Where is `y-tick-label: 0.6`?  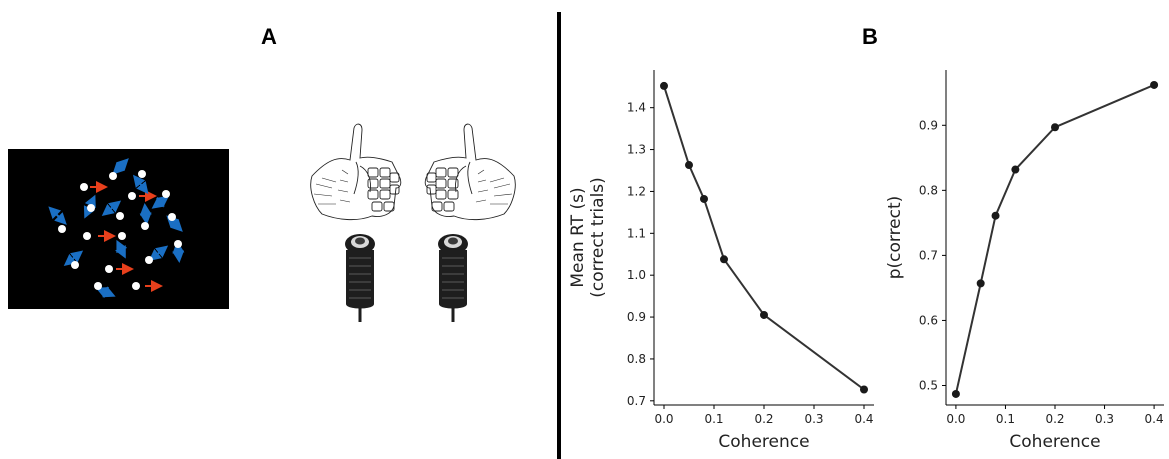 y-tick-label: 0.6 is located at coordinates (928, 320).